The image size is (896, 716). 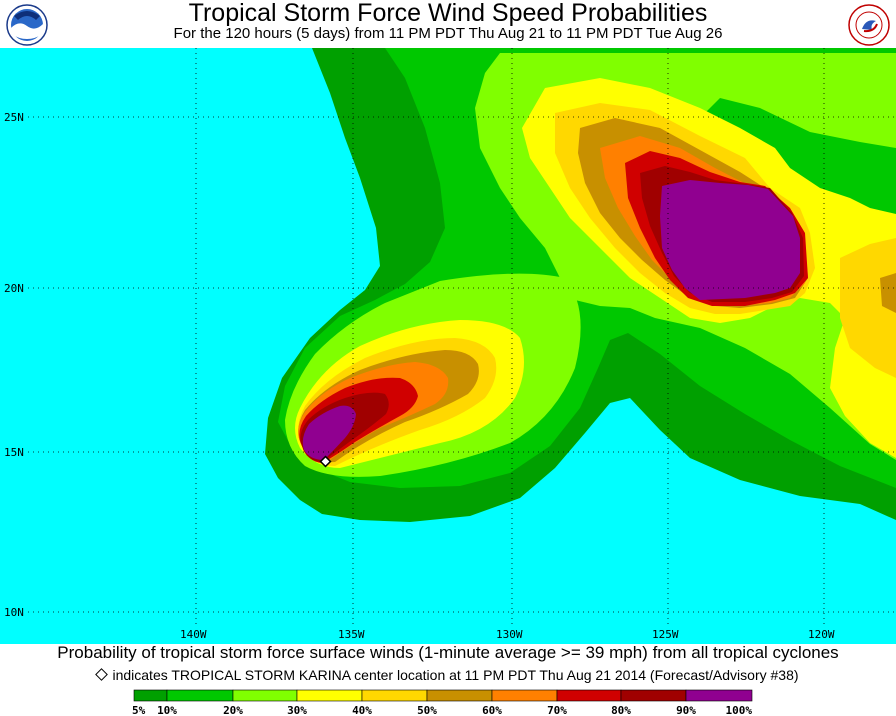 I want to click on lat-label-15n: 15N, so click(x=14, y=452).